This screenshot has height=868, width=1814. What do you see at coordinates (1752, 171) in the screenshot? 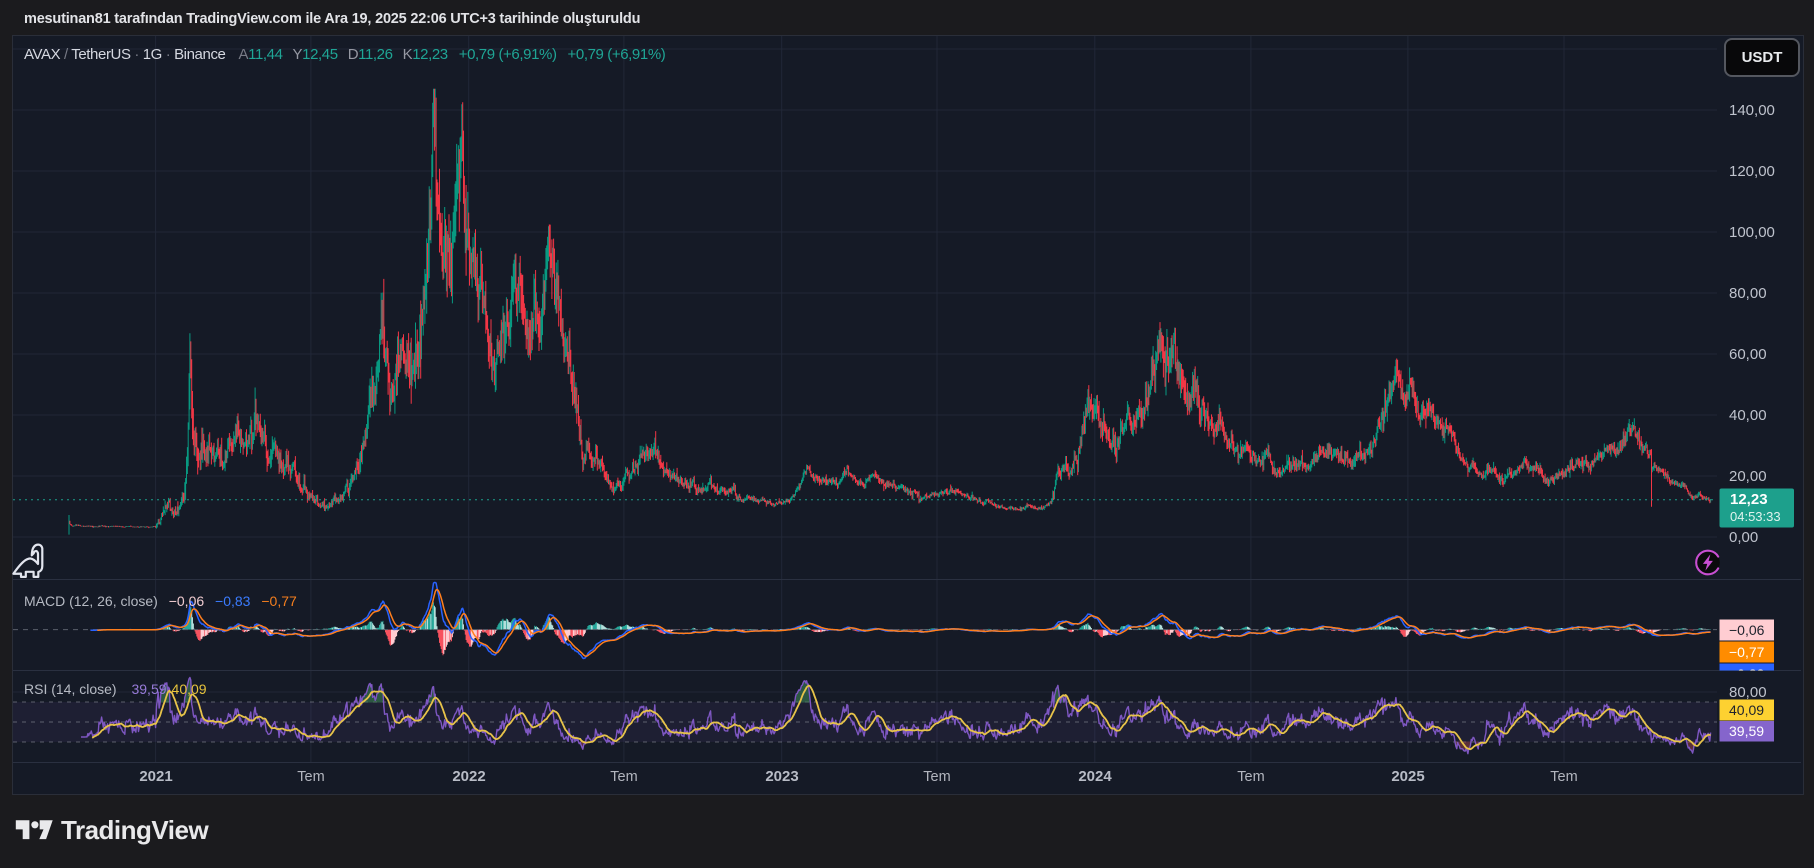
I see `svg-text: 120,00` at bounding box center [1752, 171].